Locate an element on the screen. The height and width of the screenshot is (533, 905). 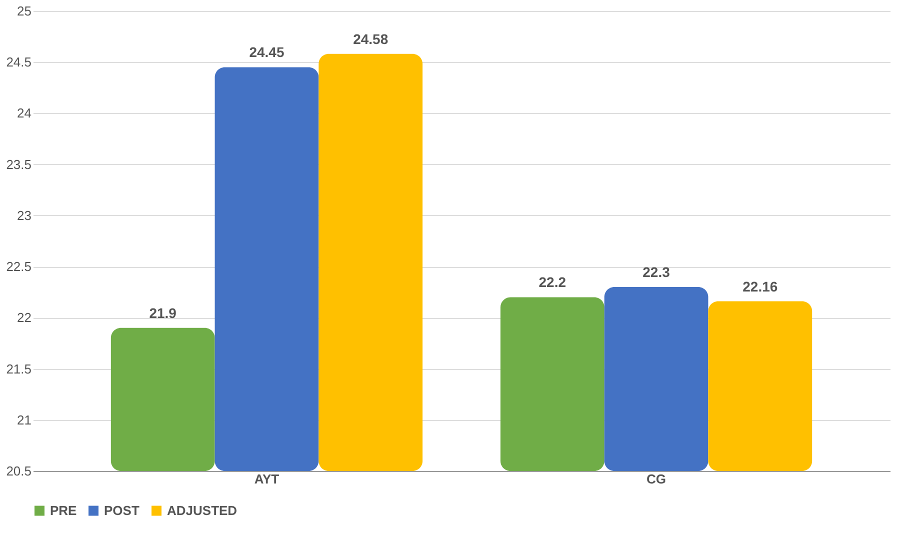
y-tick-label: 23.5 is located at coordinates (19, 164).